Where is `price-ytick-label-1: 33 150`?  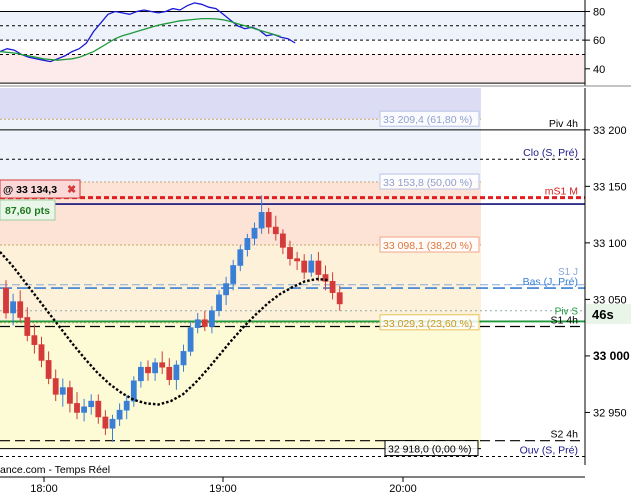
price-ytick-label-1: 33 150 is located at coordinates (610, 187).